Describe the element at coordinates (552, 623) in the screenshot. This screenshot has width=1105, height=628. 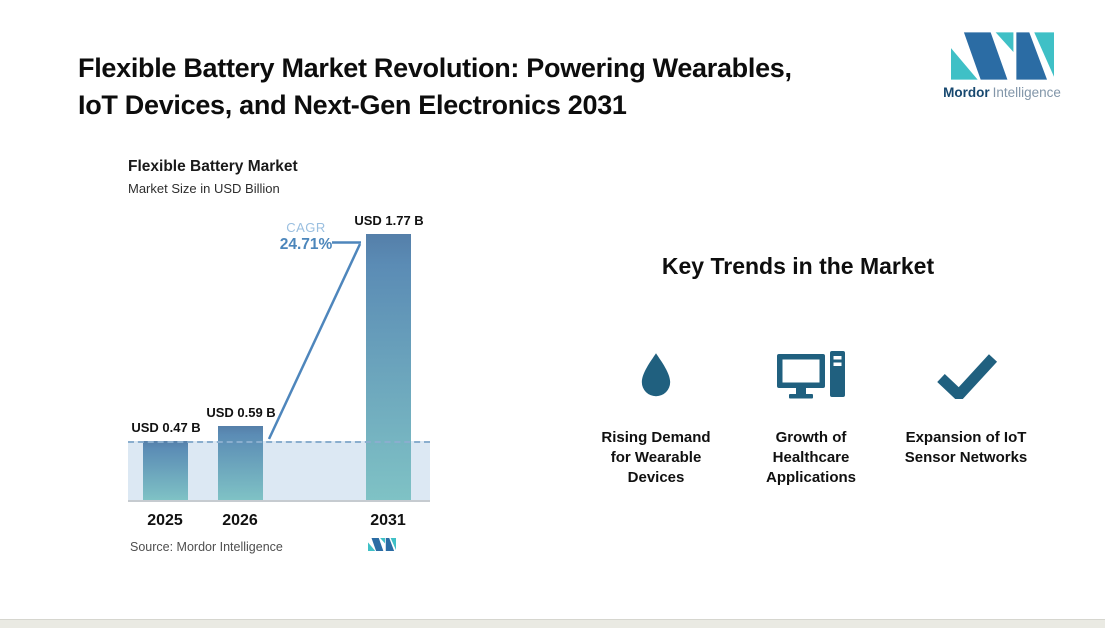
I see `bottom-edge-strip` at that location.